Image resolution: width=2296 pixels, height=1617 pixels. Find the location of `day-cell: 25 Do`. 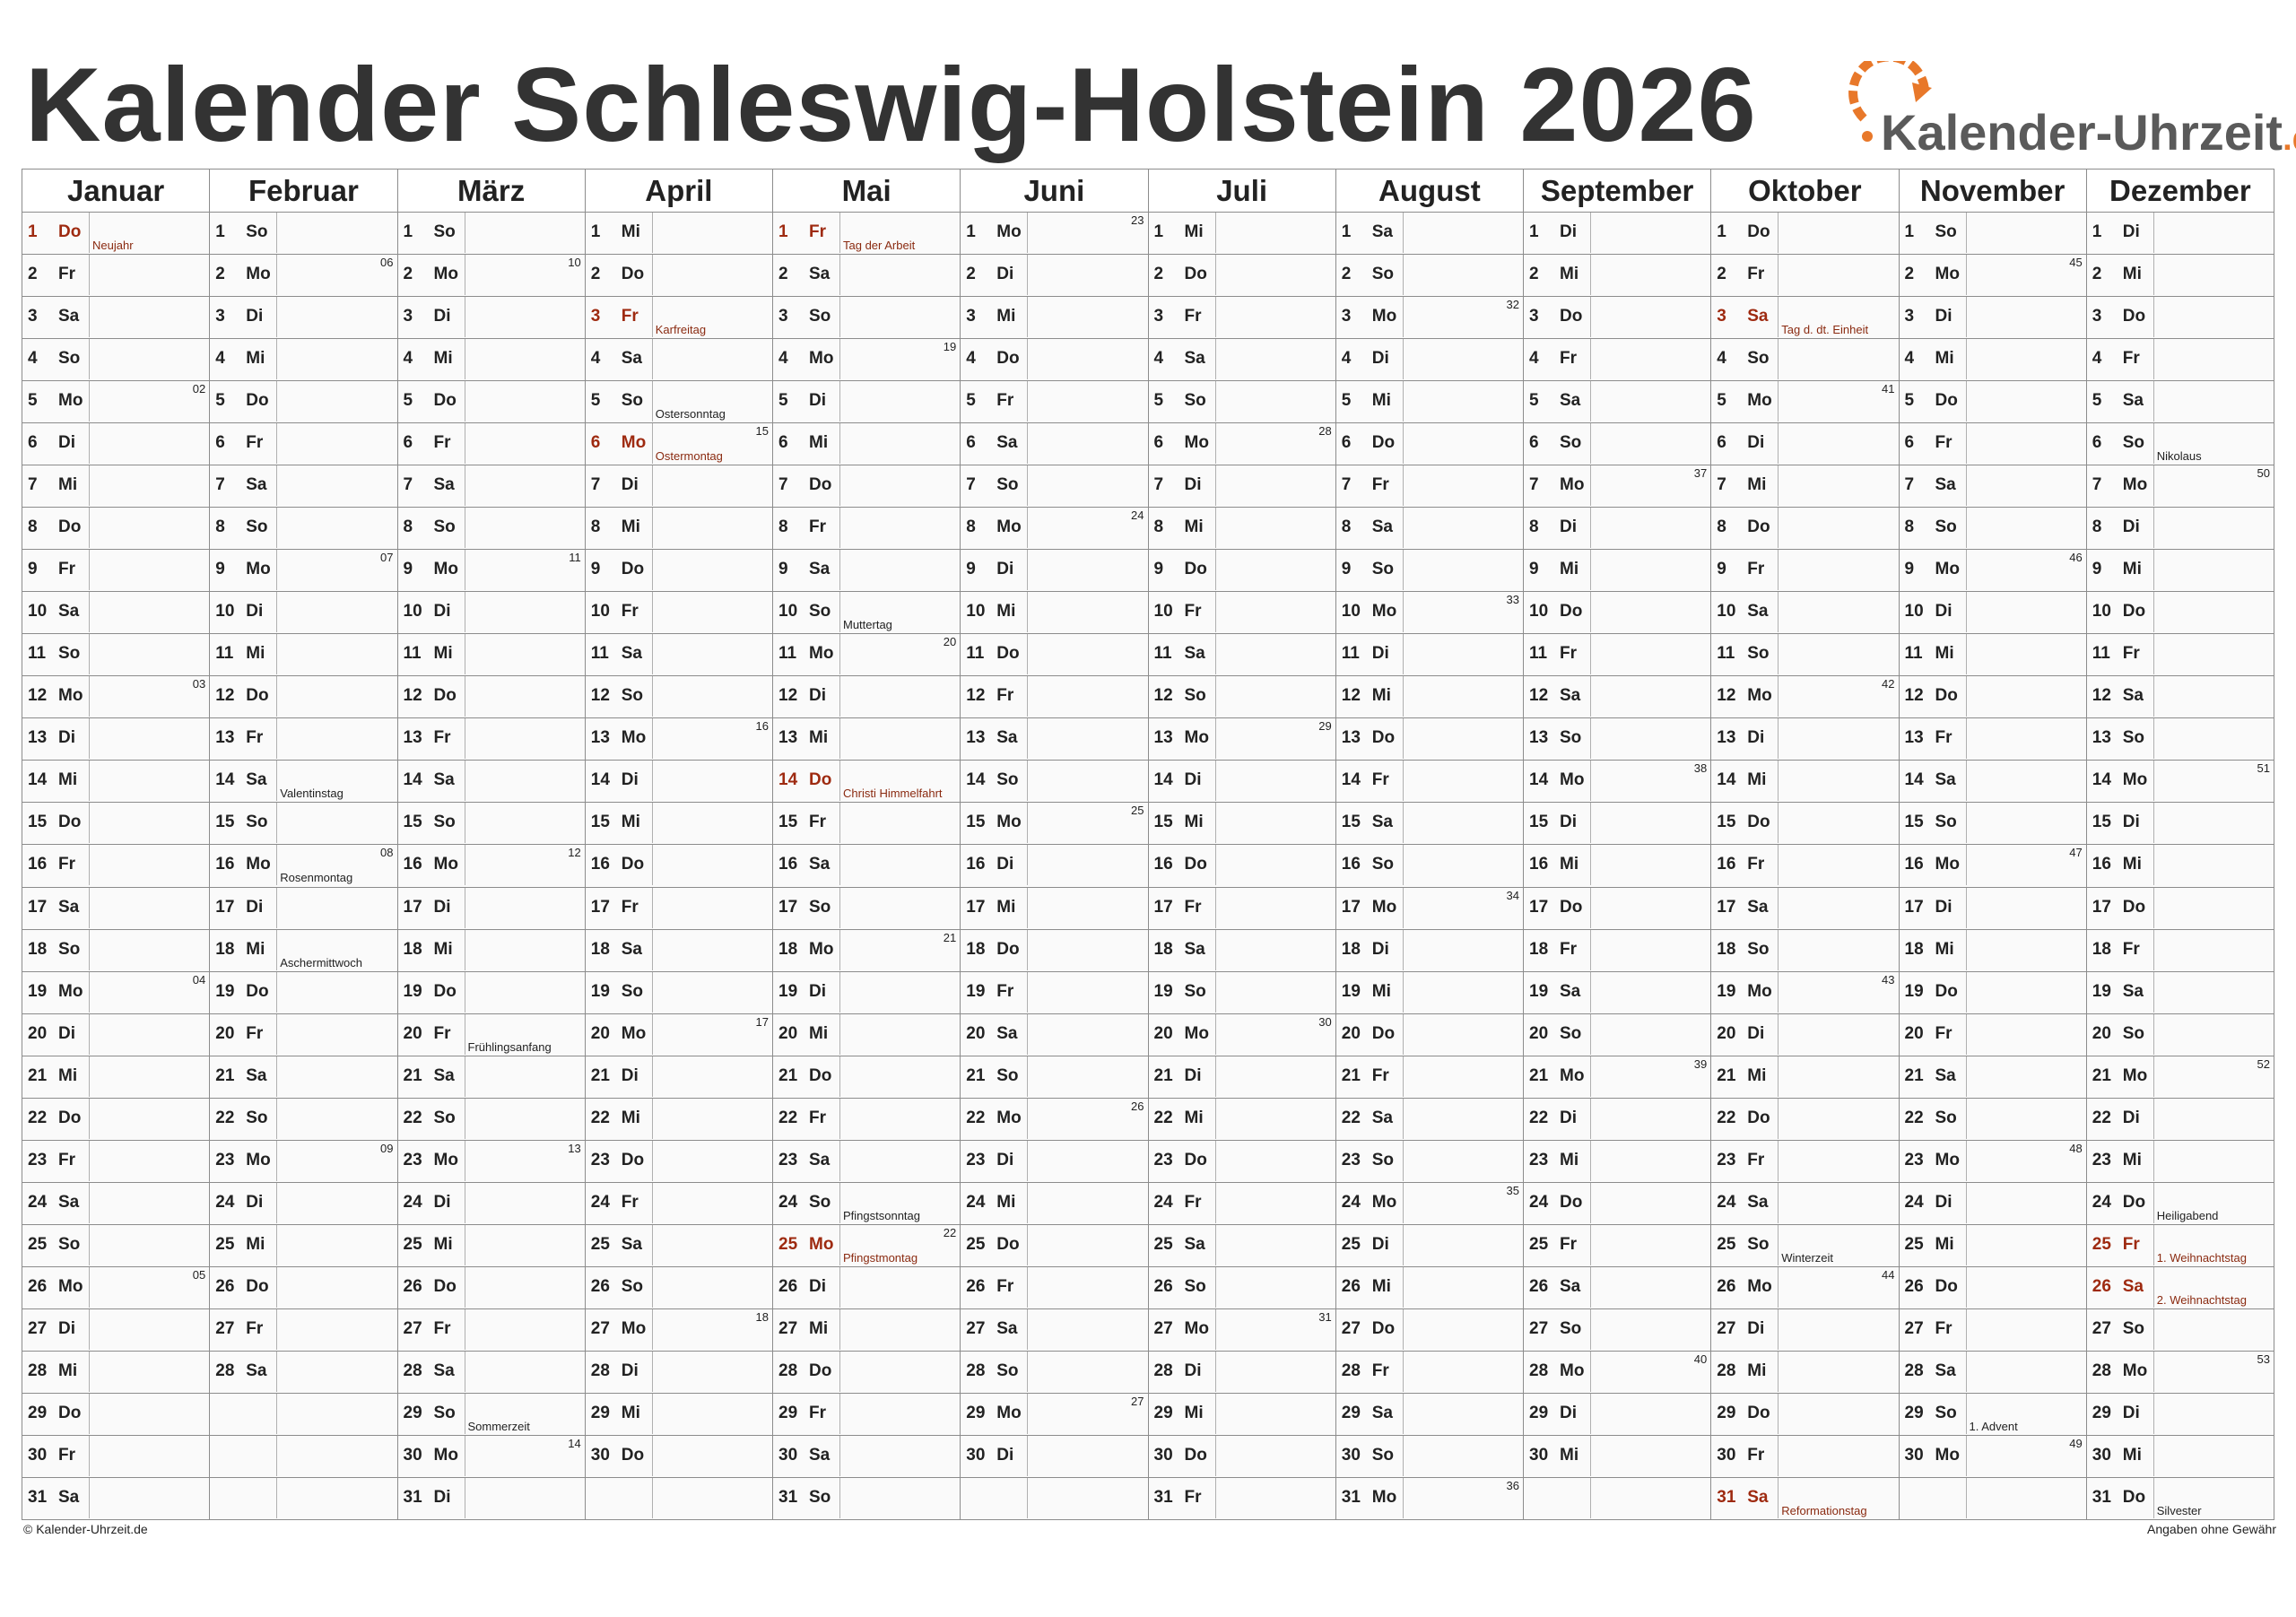

day-cell: 25 Do is located at coordinates (1054, 1245).